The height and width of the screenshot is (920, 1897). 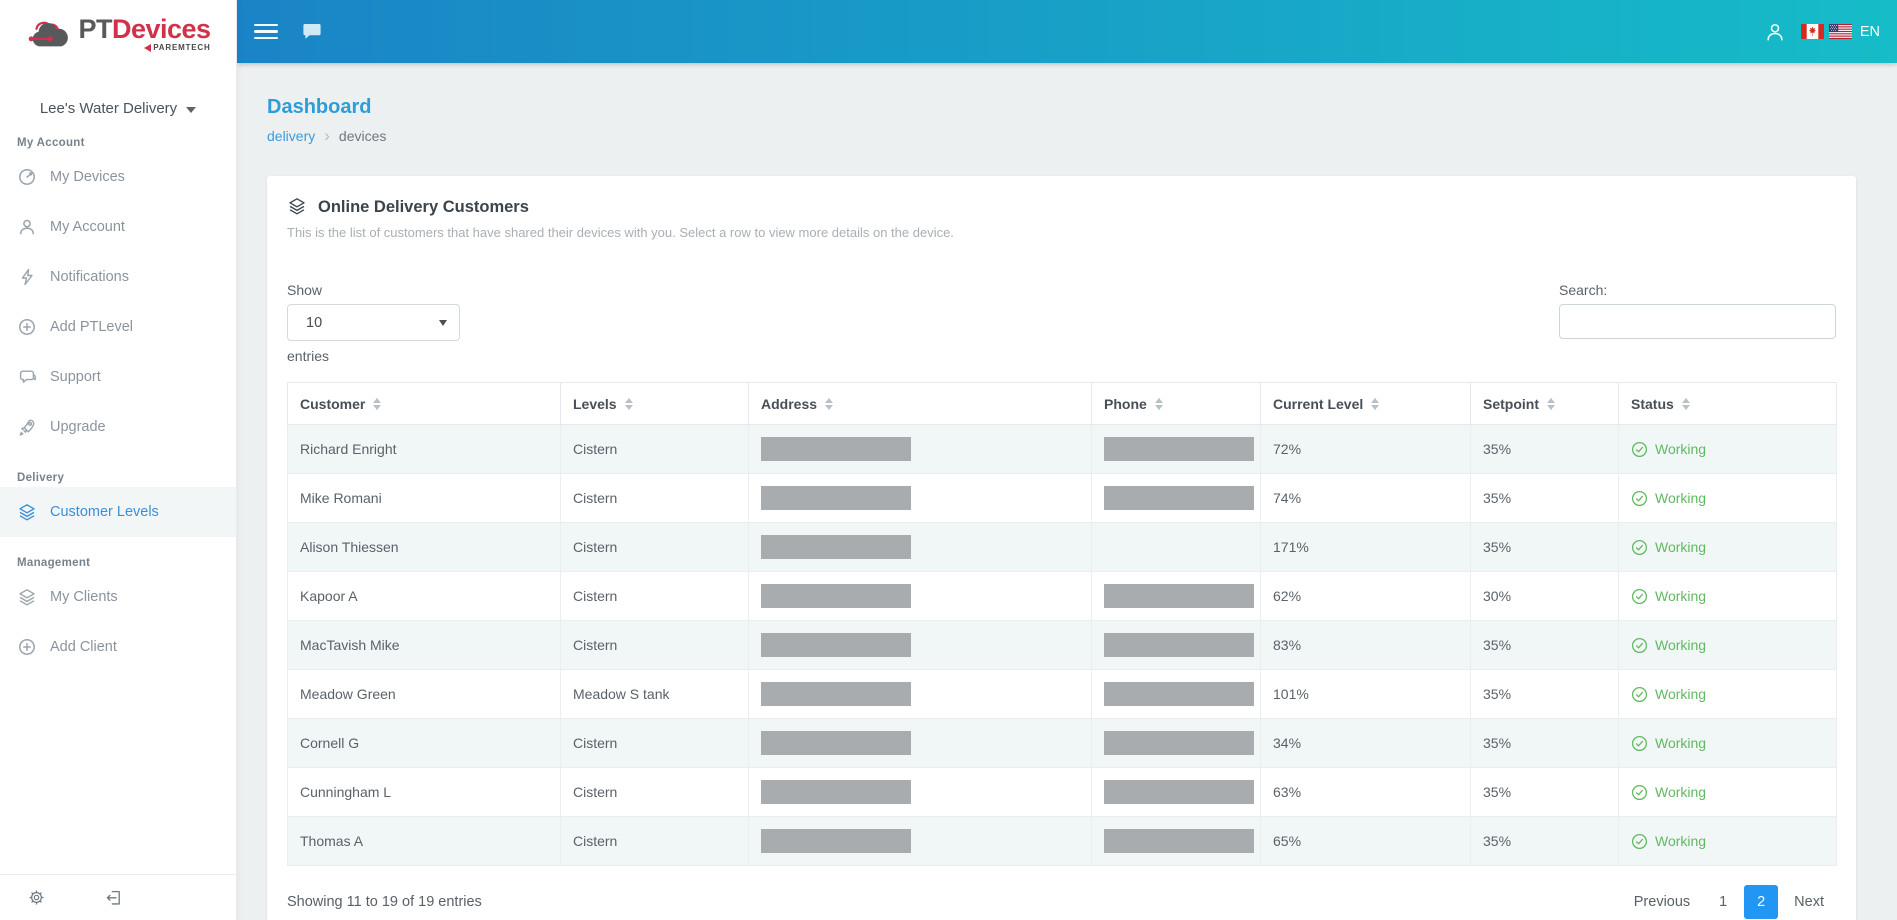 What do you see at coordinates (104, 512) in the screenshot?
I see `sidebar-item-label: Customer Levels` at bounding box center [104, 512].